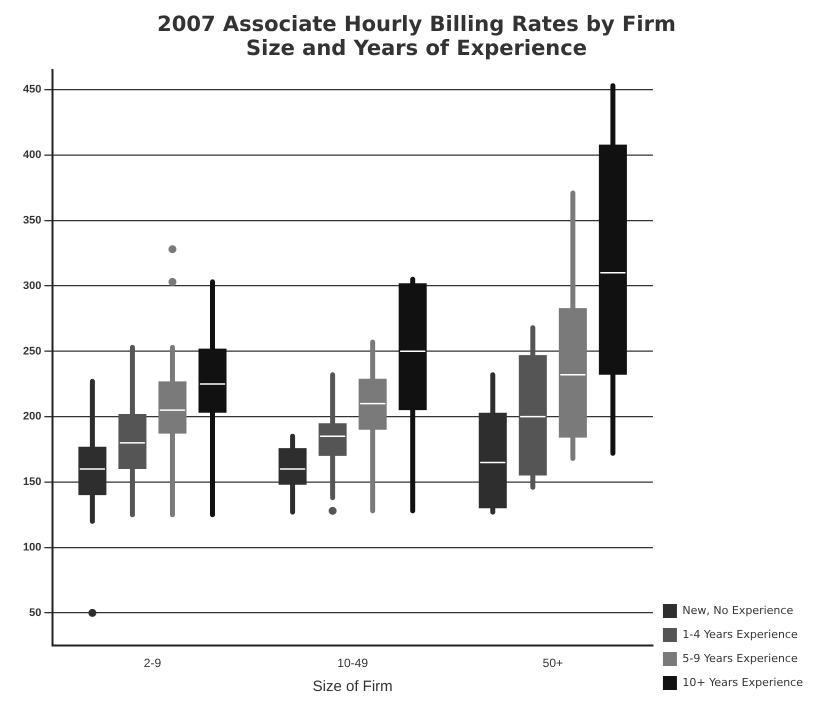  What do you see at coordinates (32, 286) in the screenshot?
I see `y-tick-label: 300` at bounding box center [32, 286].